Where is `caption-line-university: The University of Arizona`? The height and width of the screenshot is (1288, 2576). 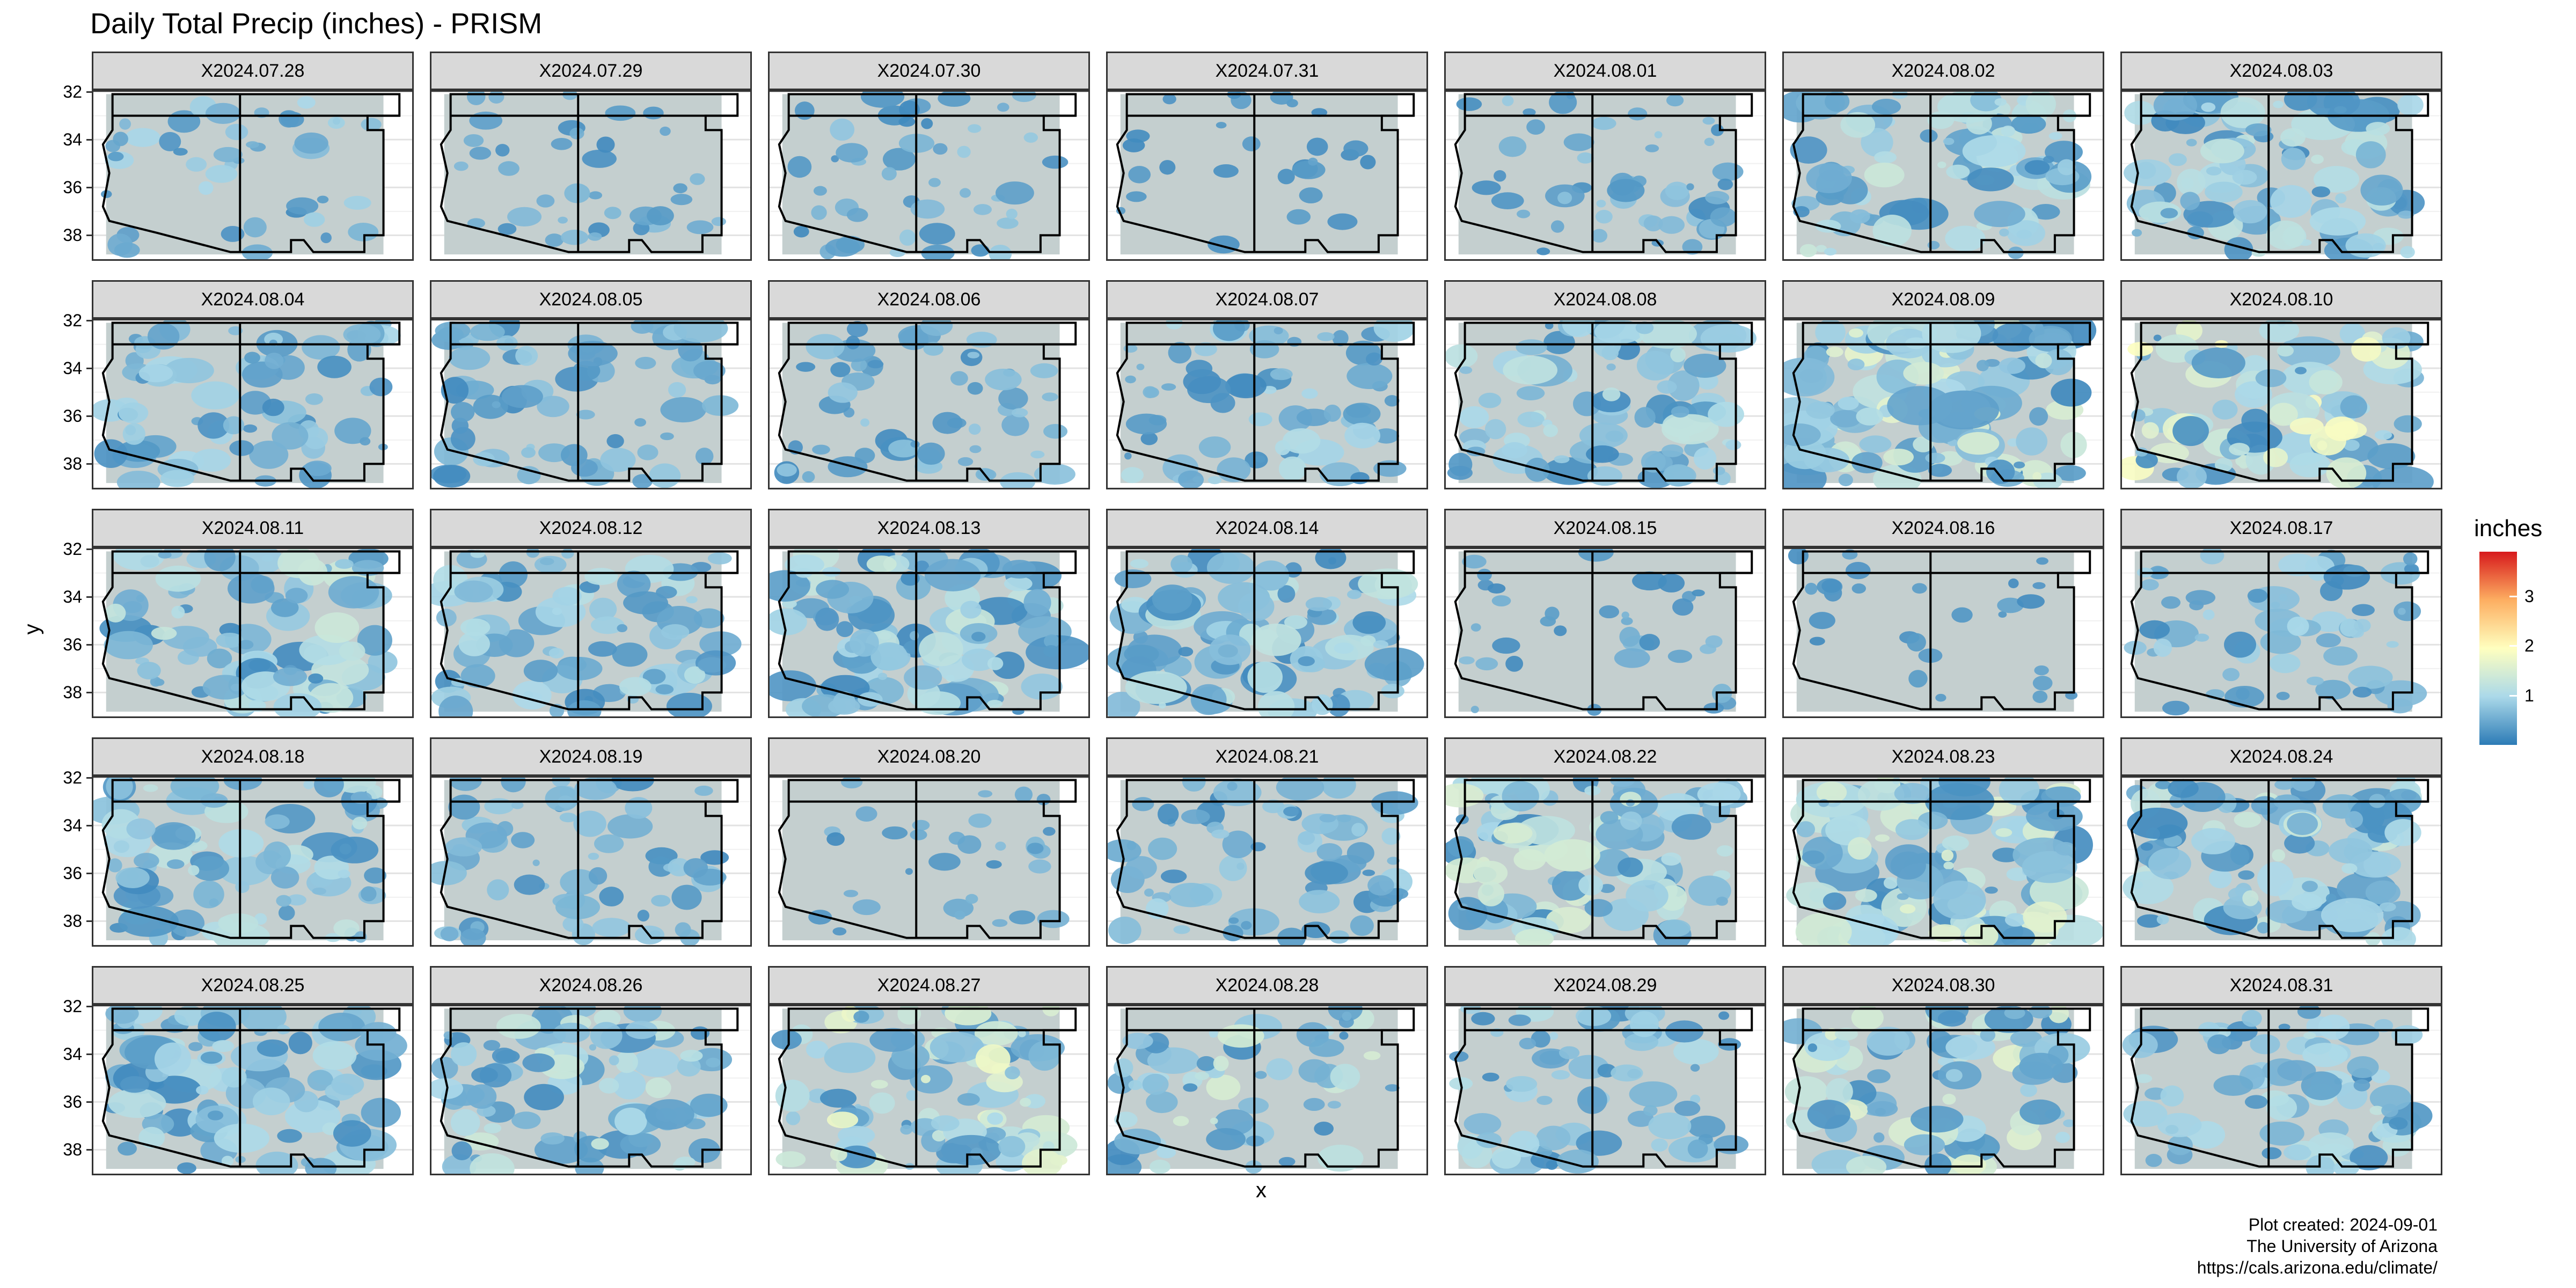
caption-line-university: The University of Arizona is located at coordinates (2342, 1246).